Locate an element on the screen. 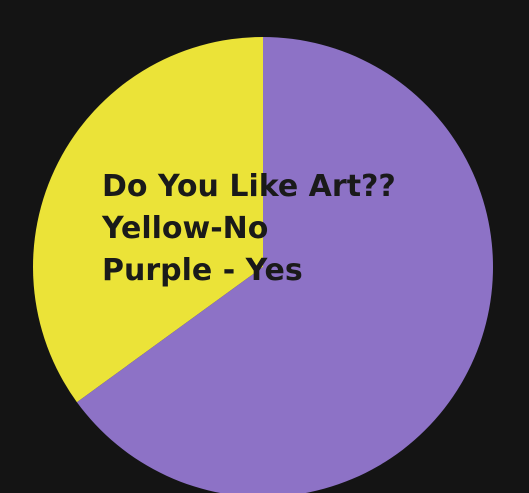  legend-entry-yes: Purple - Yes is located at coordinates (202, 270).